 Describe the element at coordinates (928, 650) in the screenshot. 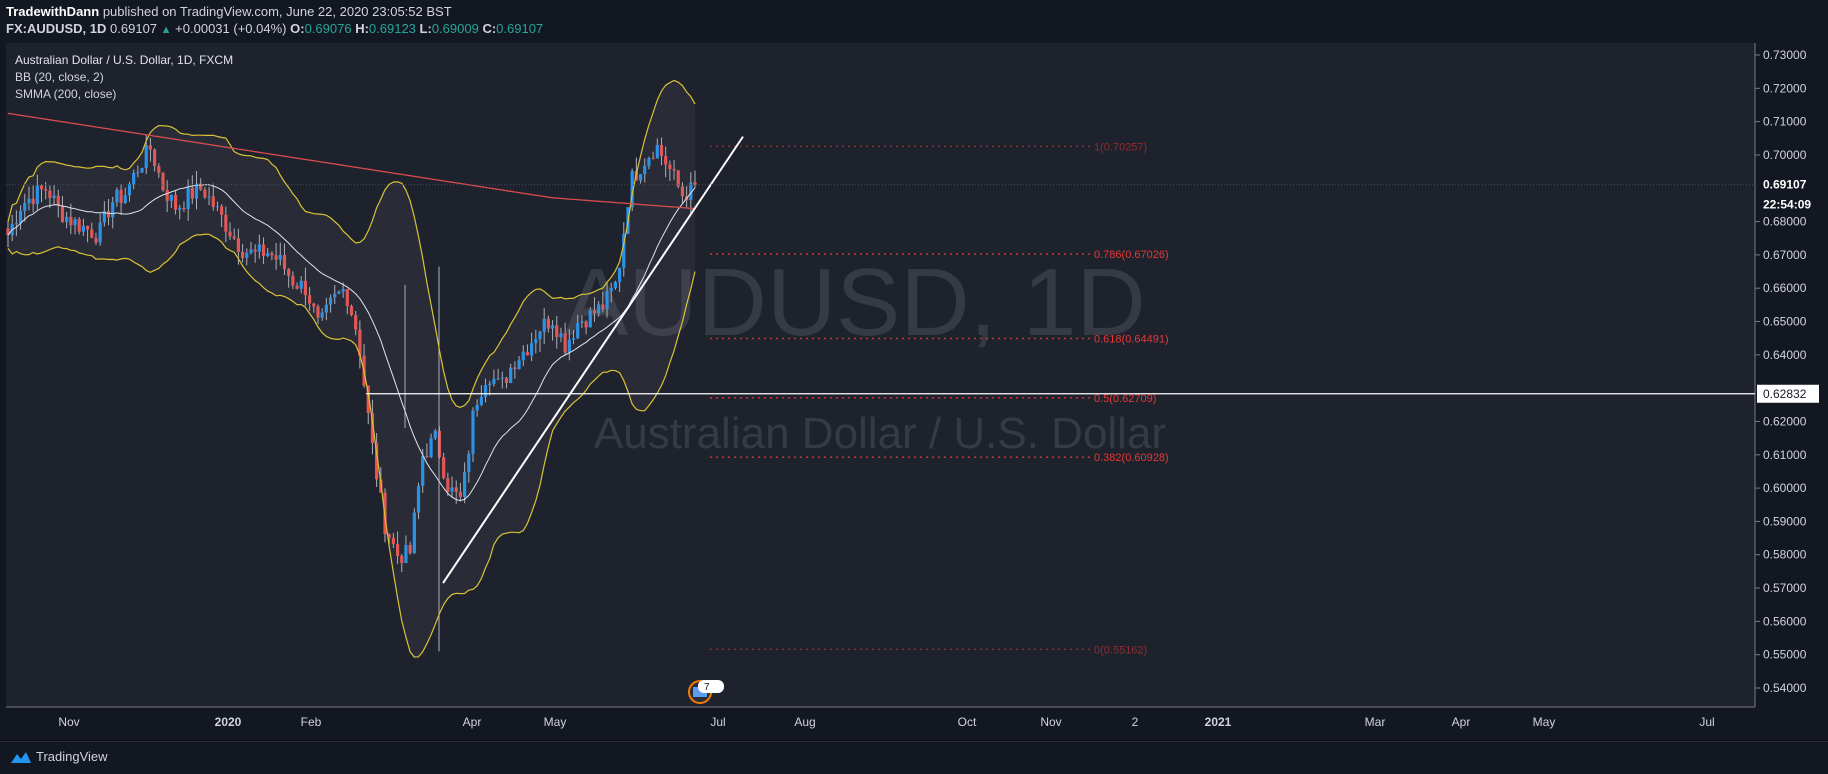

I see `fib-level-5: 0(0.55162)` at that location.